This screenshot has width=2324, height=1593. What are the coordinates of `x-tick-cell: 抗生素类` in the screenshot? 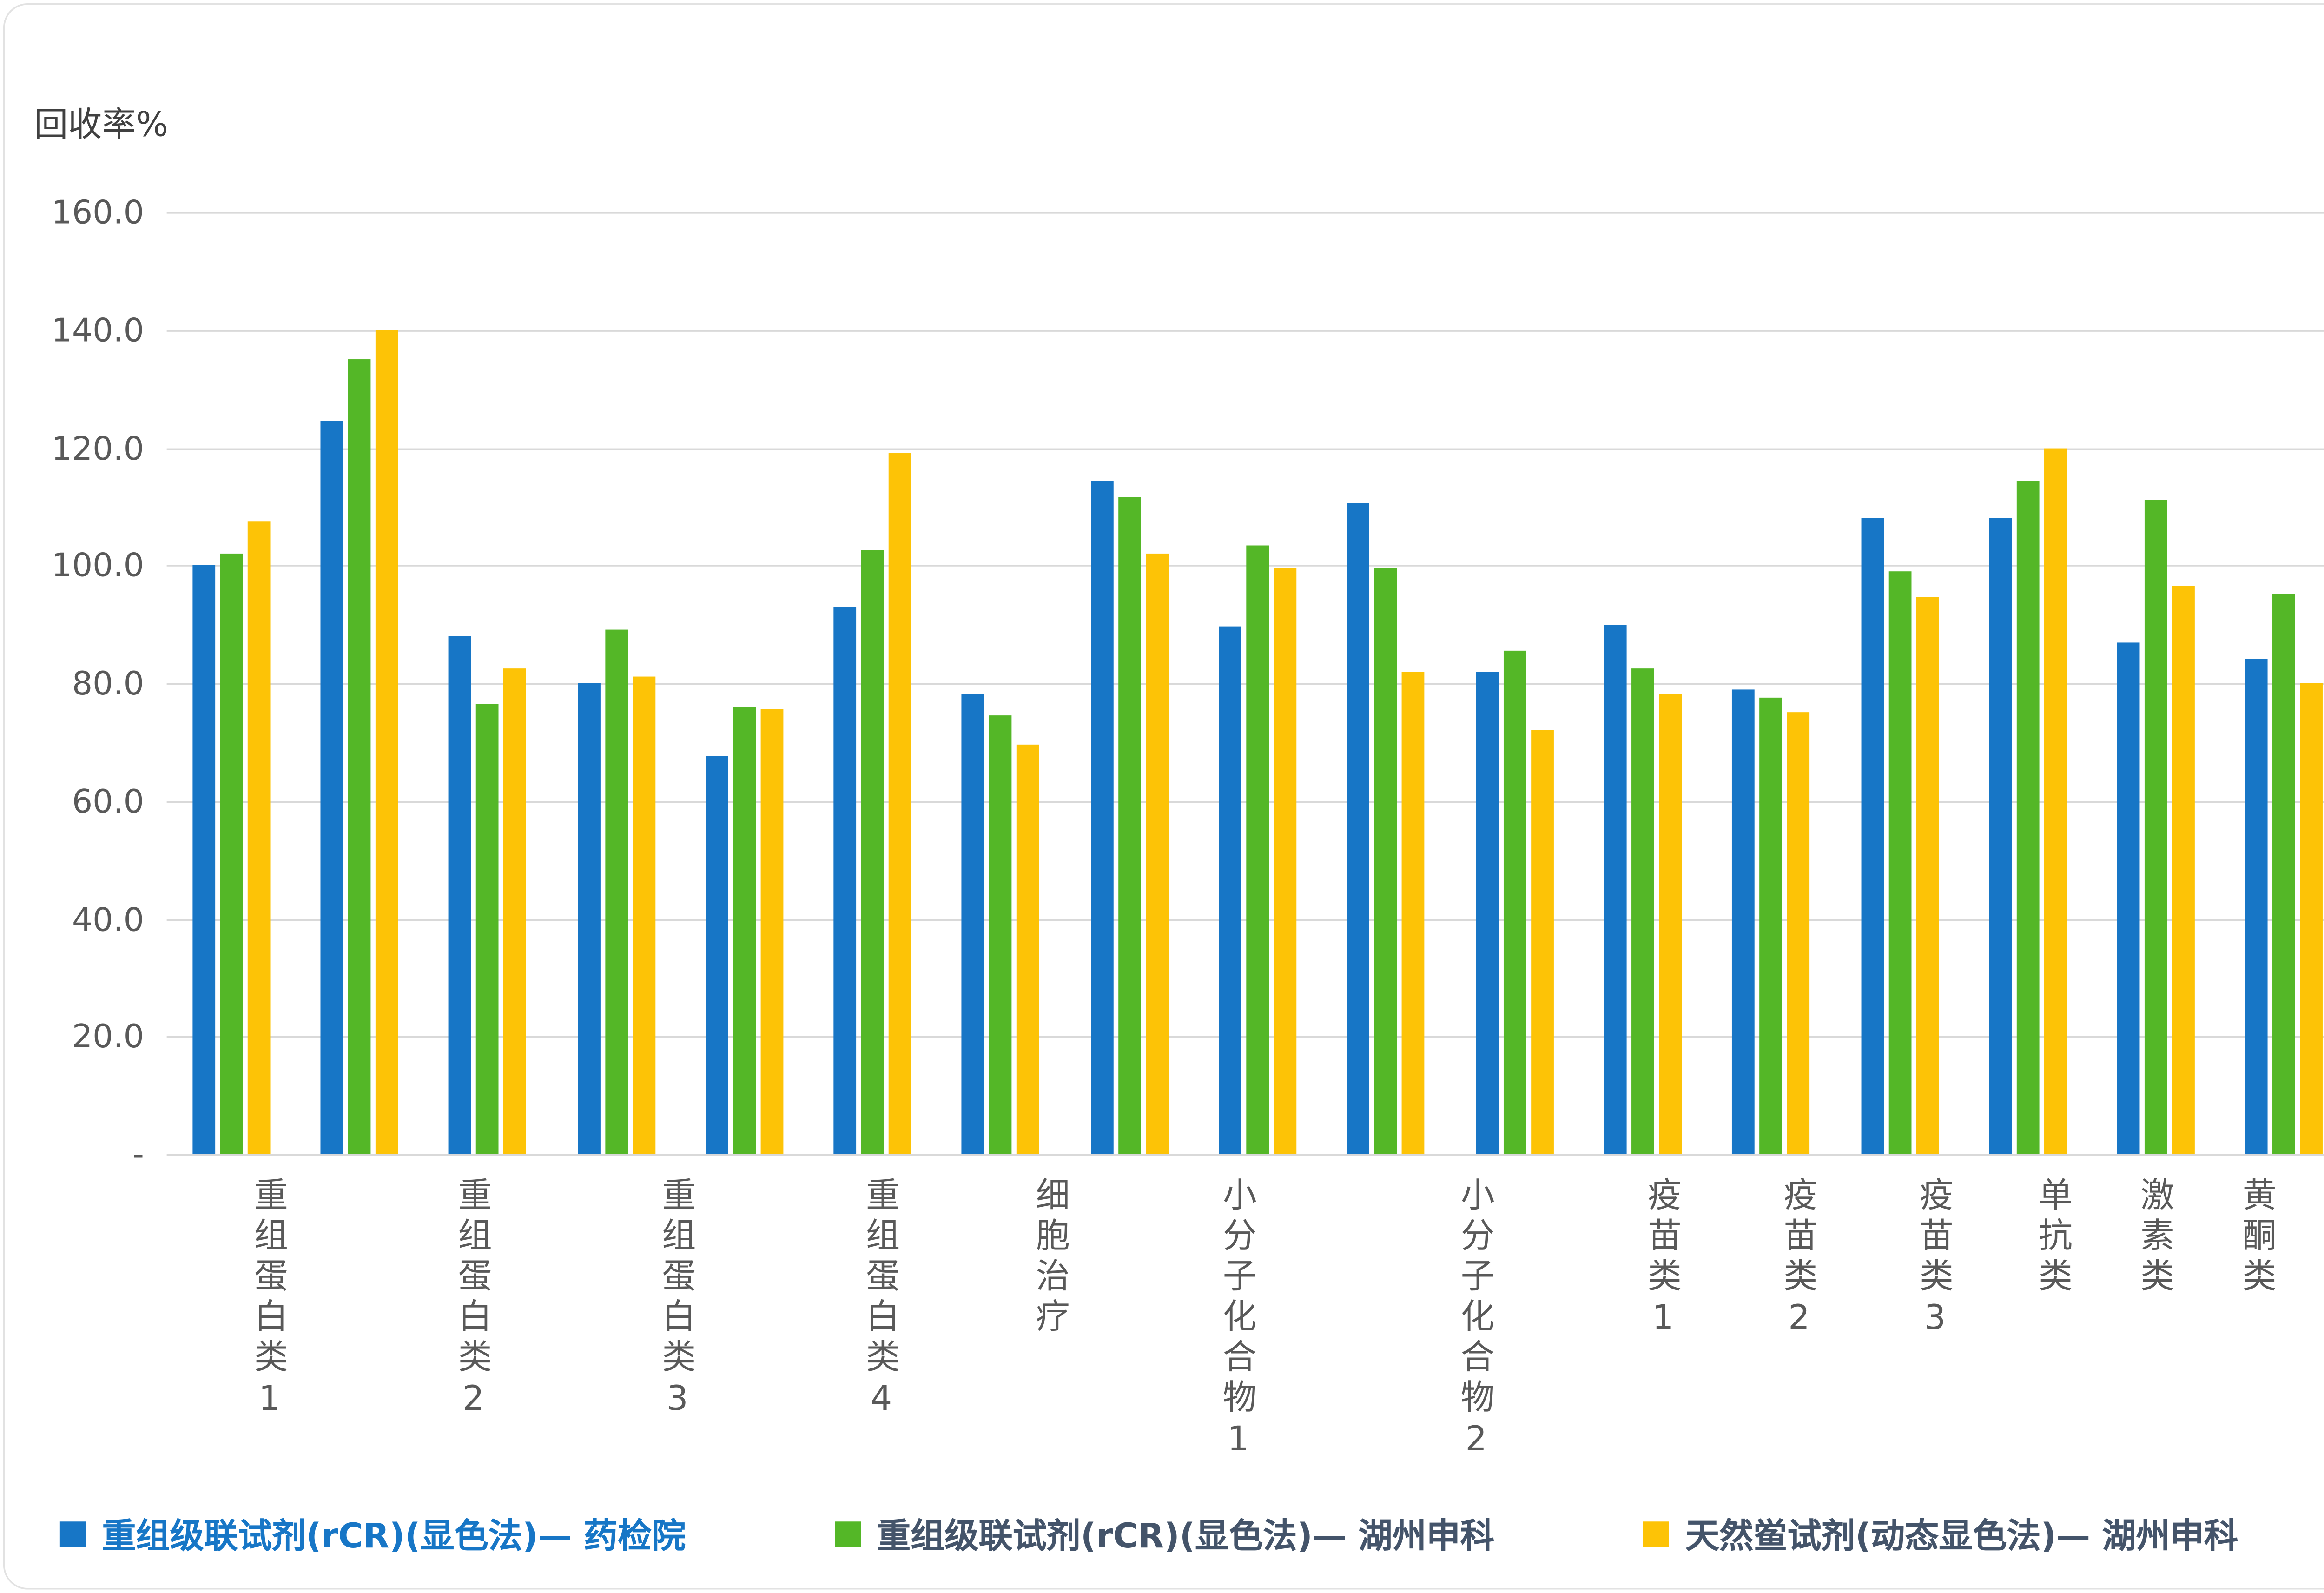 It's located at (2316, 1321).